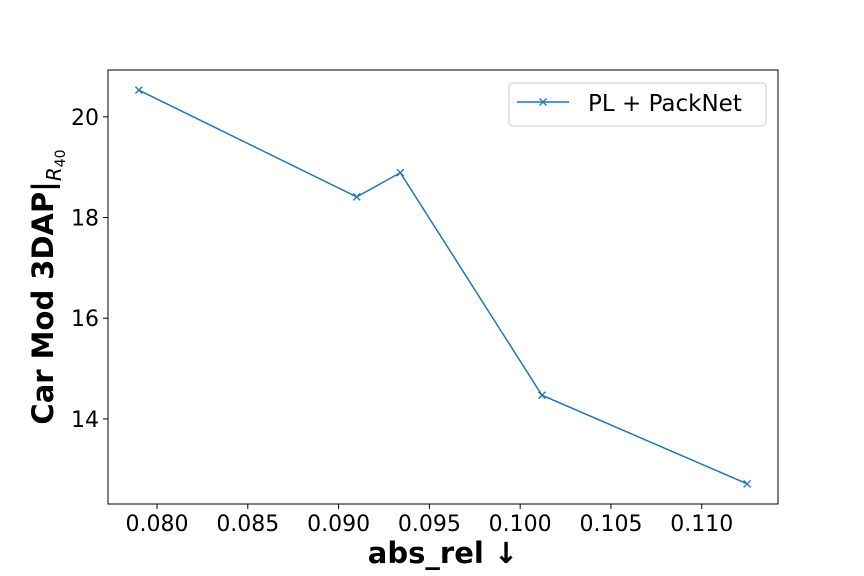 This screenshot has height=576, width=864. What do you see at coordinates (85, 219) in the screenshot?
I see `y-tick-label: 18` at bounding box center [85, 219].